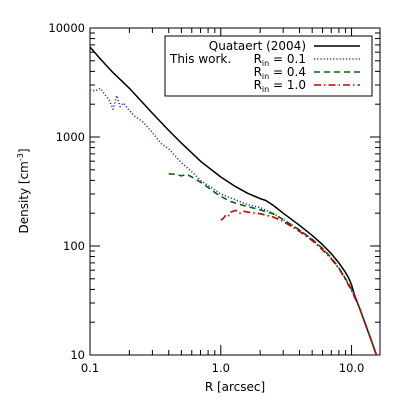 This screenshot has width=407, height=407. I want to click on legend-label-rin-0.1: Rin = 0.1, so click(280, 60).